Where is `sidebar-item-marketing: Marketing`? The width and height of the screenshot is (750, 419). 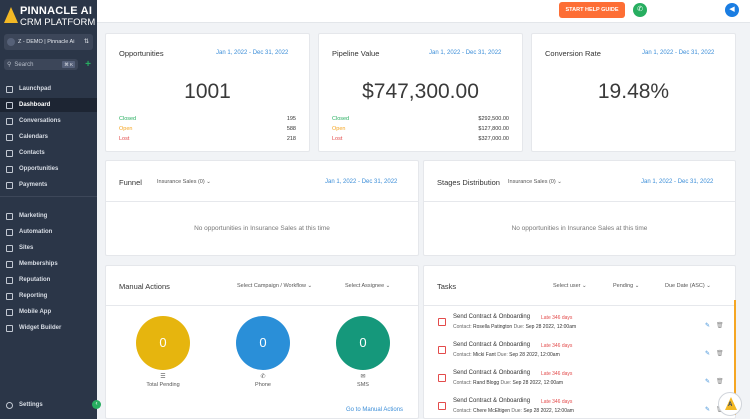
sidebar-item-marketing: Marketing is located at coordinates (48, 216).